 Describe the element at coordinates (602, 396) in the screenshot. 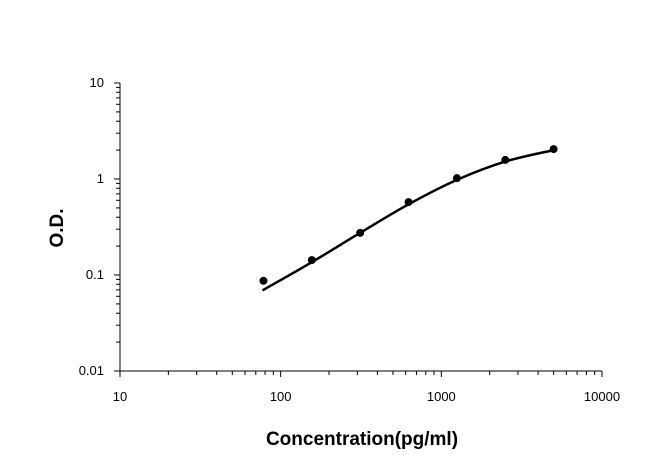

I see `x-tick-label: 10000` at that location.